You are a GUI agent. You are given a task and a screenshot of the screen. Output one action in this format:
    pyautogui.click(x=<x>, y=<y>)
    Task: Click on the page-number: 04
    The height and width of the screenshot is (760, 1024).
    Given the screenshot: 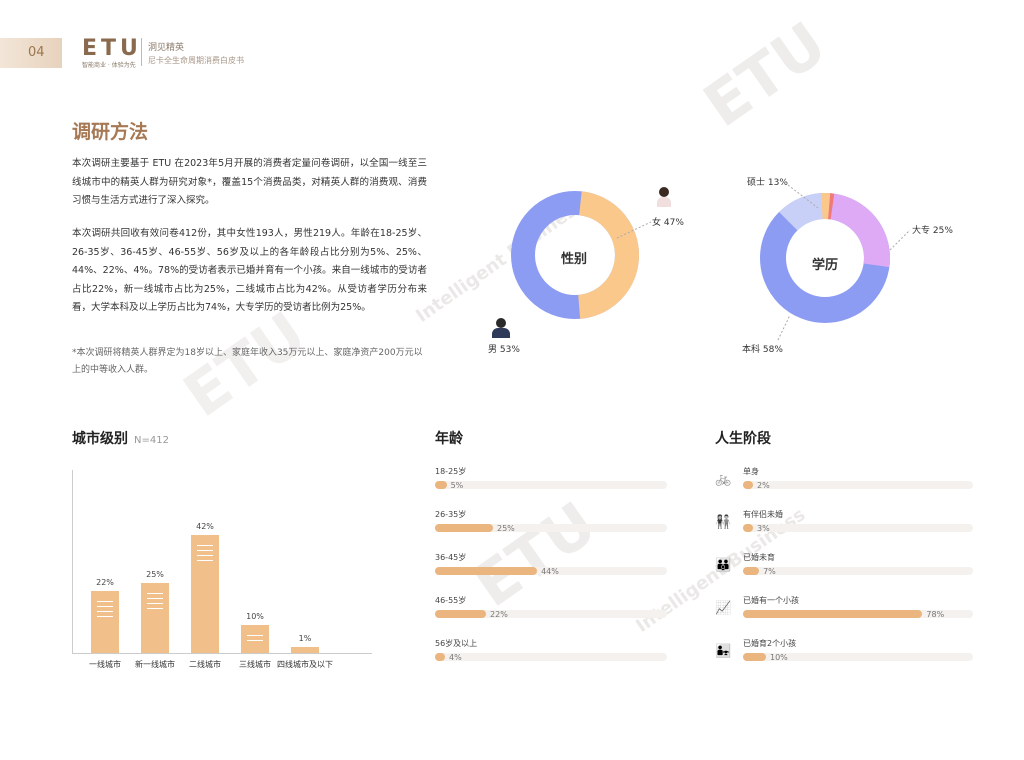 What is the action you would take?
    pyautogui.click(x=31, y=53)
    